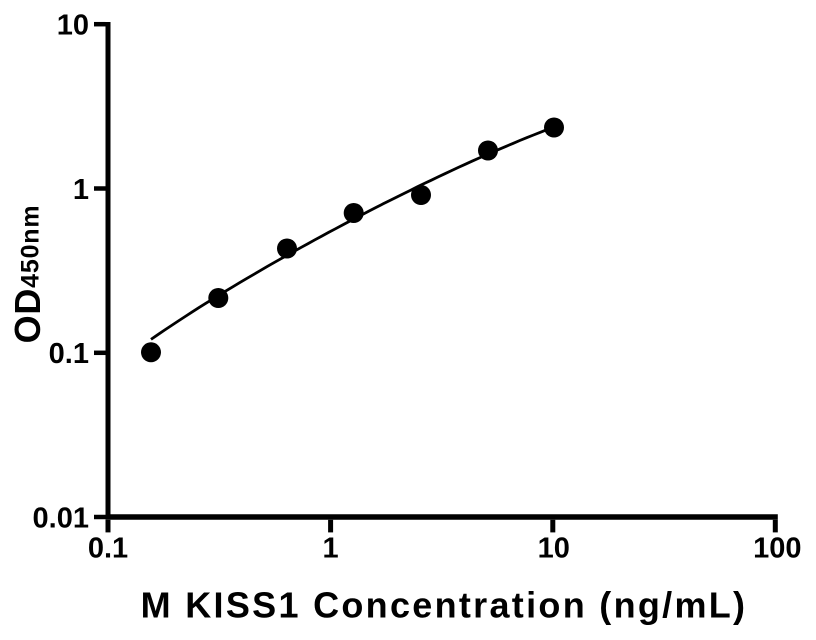  What do you see at coordinates (777, 549) in the screenshot?
I see `svg-text: 100` at bounding box center [777, 549].